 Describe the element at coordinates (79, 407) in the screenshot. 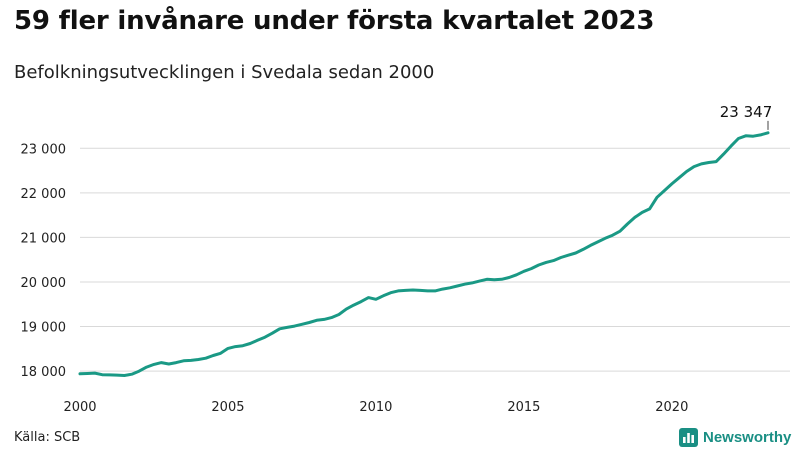

I see `x-tick-label: 2000` at that location.